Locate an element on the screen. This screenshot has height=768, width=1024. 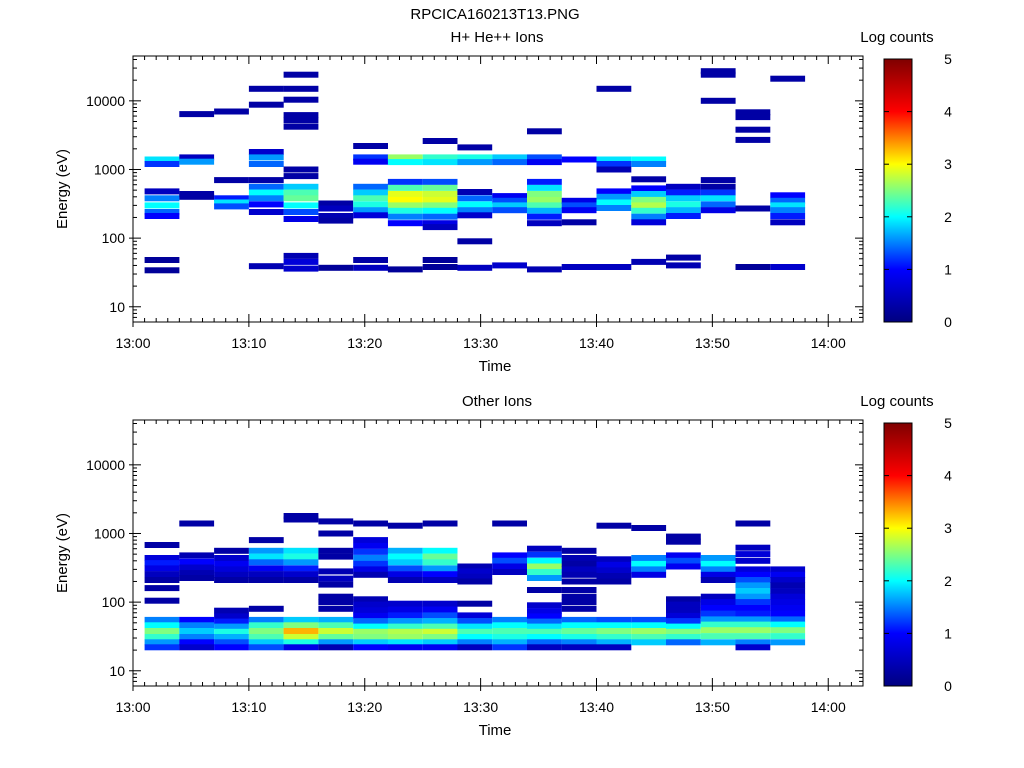
x-tick-label: 13:50 is located at coordinates (712, 707).